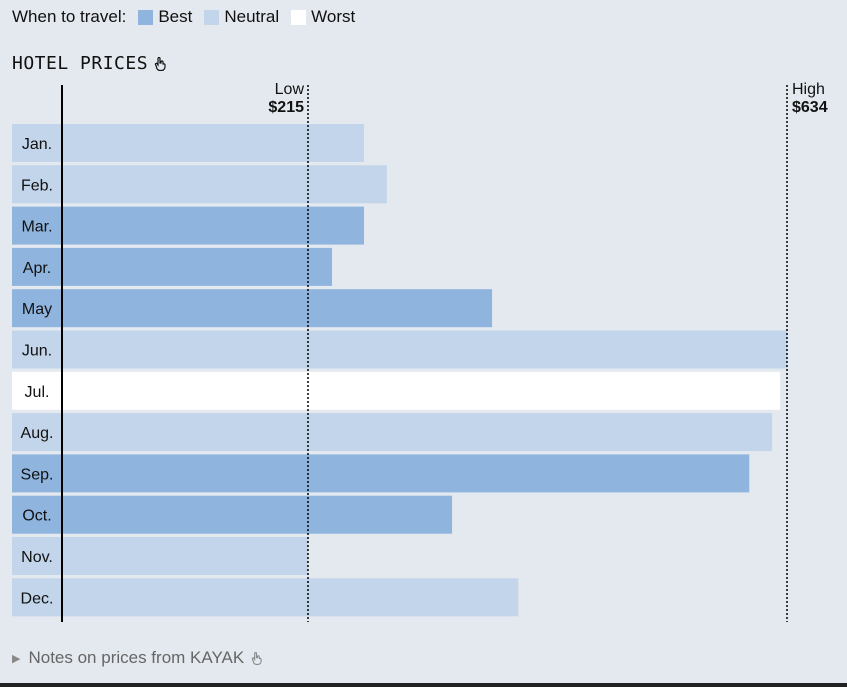 This screenshot has width=847, height=687. Describe the element at coordinates (289, 89) in the screenshot. I see `low-label: Low` at that location.